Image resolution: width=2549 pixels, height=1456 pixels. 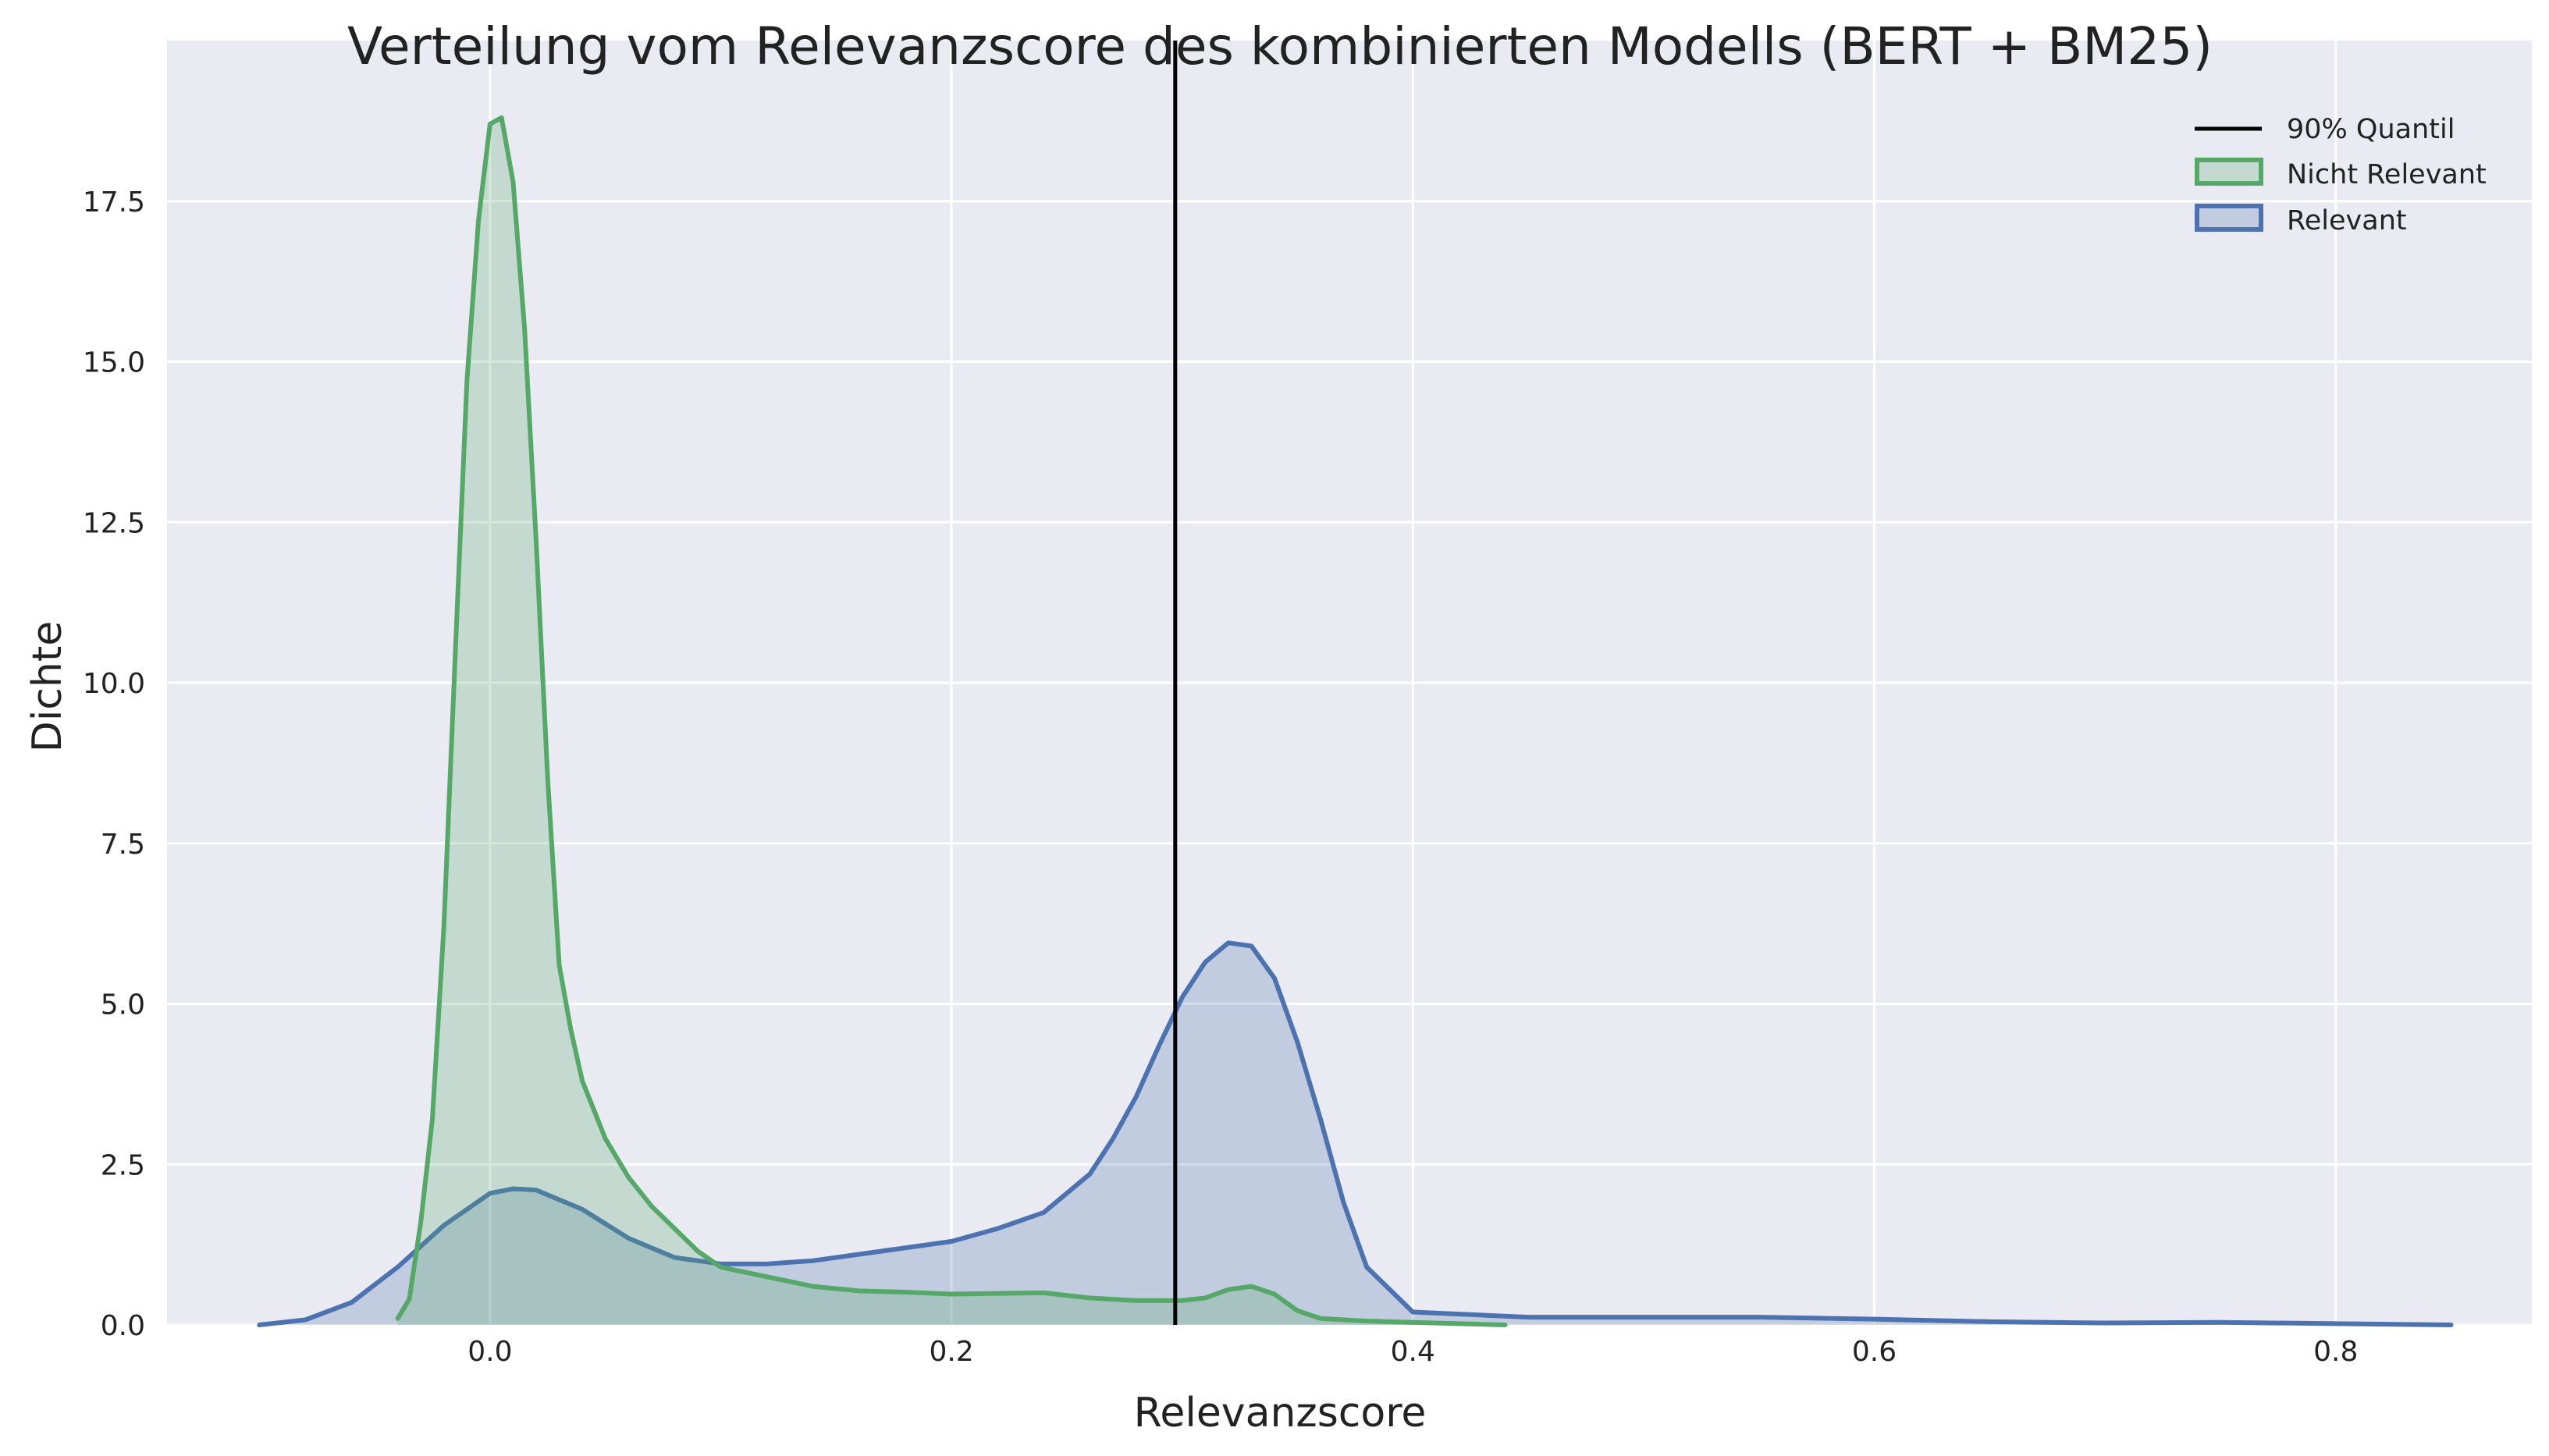 I want to click on x-tick-label: 0.0, so click(x=490, y=1352).